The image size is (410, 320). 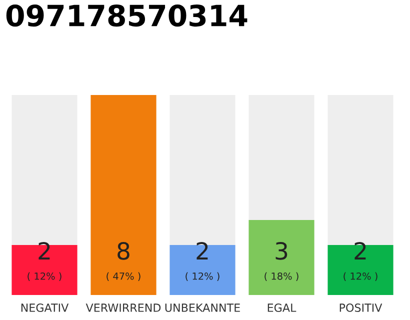 What do you see at coordinates (127, 15) in the screenshot?
I see `chart-title: 097178570314` at bounding box center [127, 15].